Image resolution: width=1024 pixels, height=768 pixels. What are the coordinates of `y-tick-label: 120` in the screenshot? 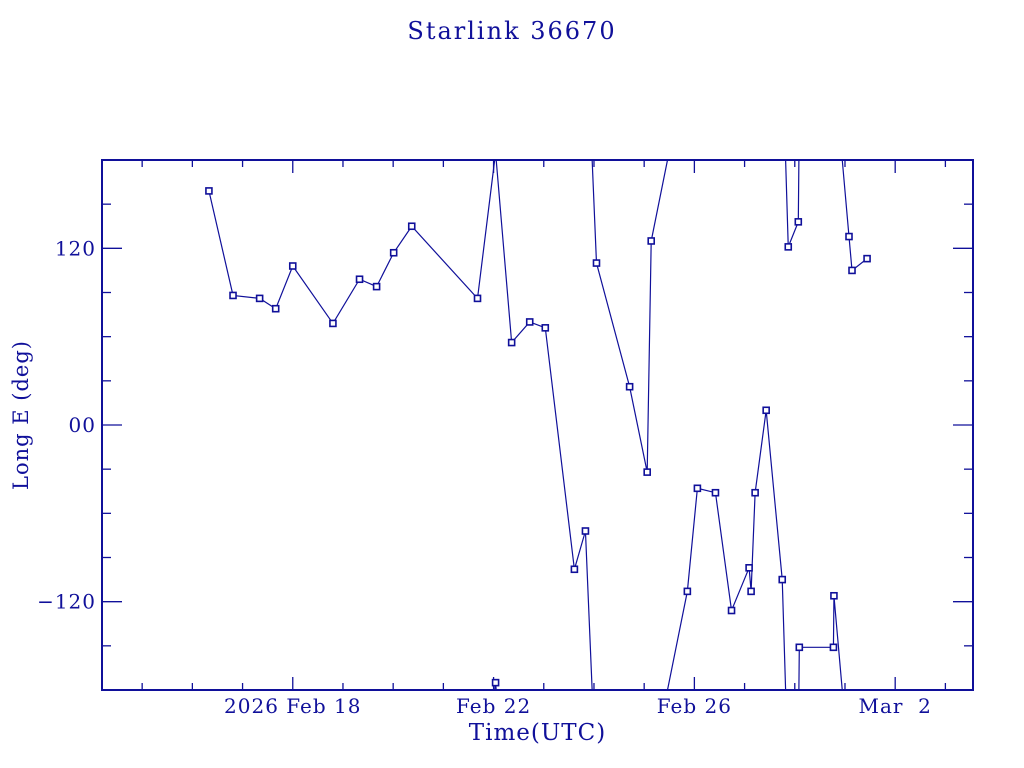 It's located at (75, 248).